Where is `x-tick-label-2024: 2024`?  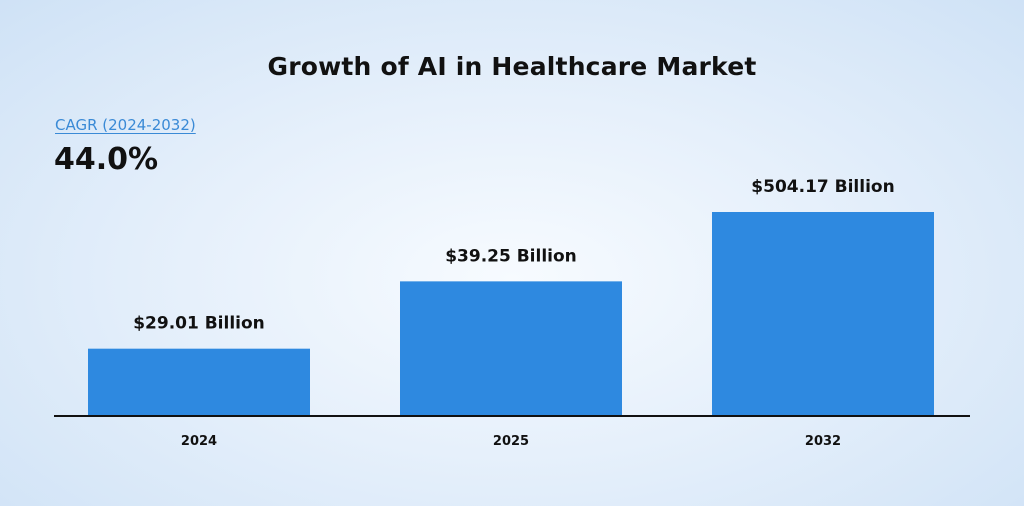 x-tick-label-2024: 2024 is located at coordinates (199, 441).